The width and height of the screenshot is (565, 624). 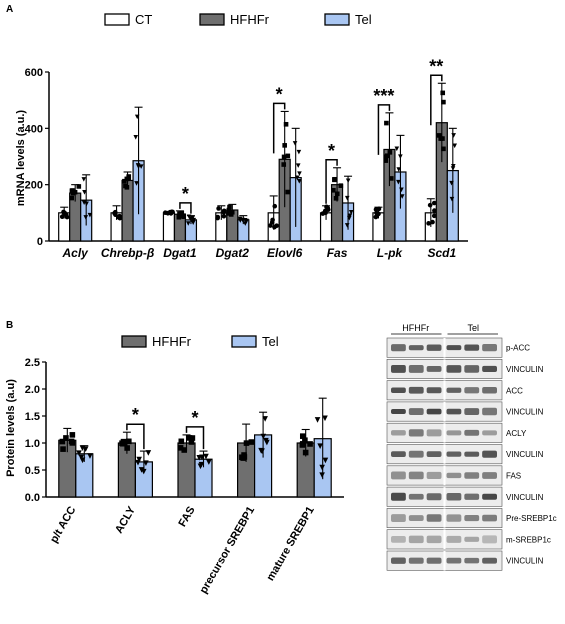 I want to click on legend-b: HFHFr Tel, so click(x=200, y=341).